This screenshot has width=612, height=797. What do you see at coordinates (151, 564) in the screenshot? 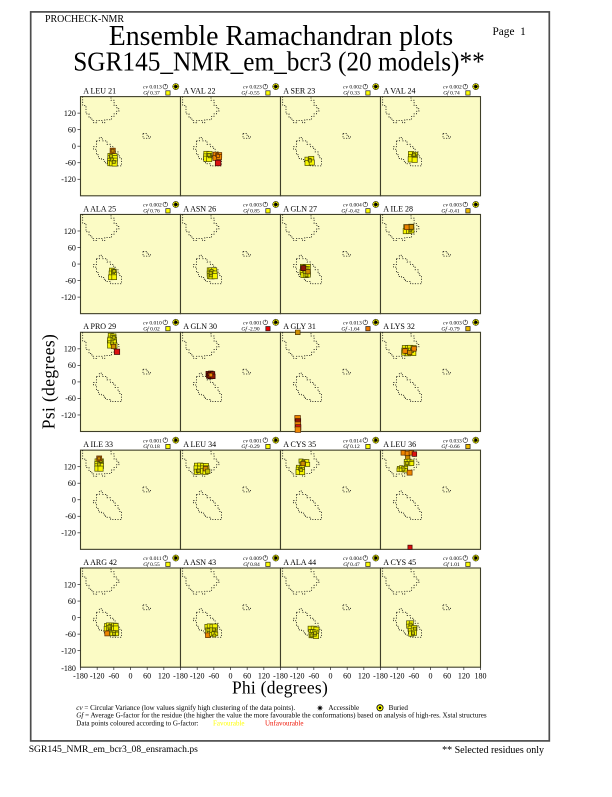
I see `svg-text: Gf 0.55` at bounding box center [151, 564].